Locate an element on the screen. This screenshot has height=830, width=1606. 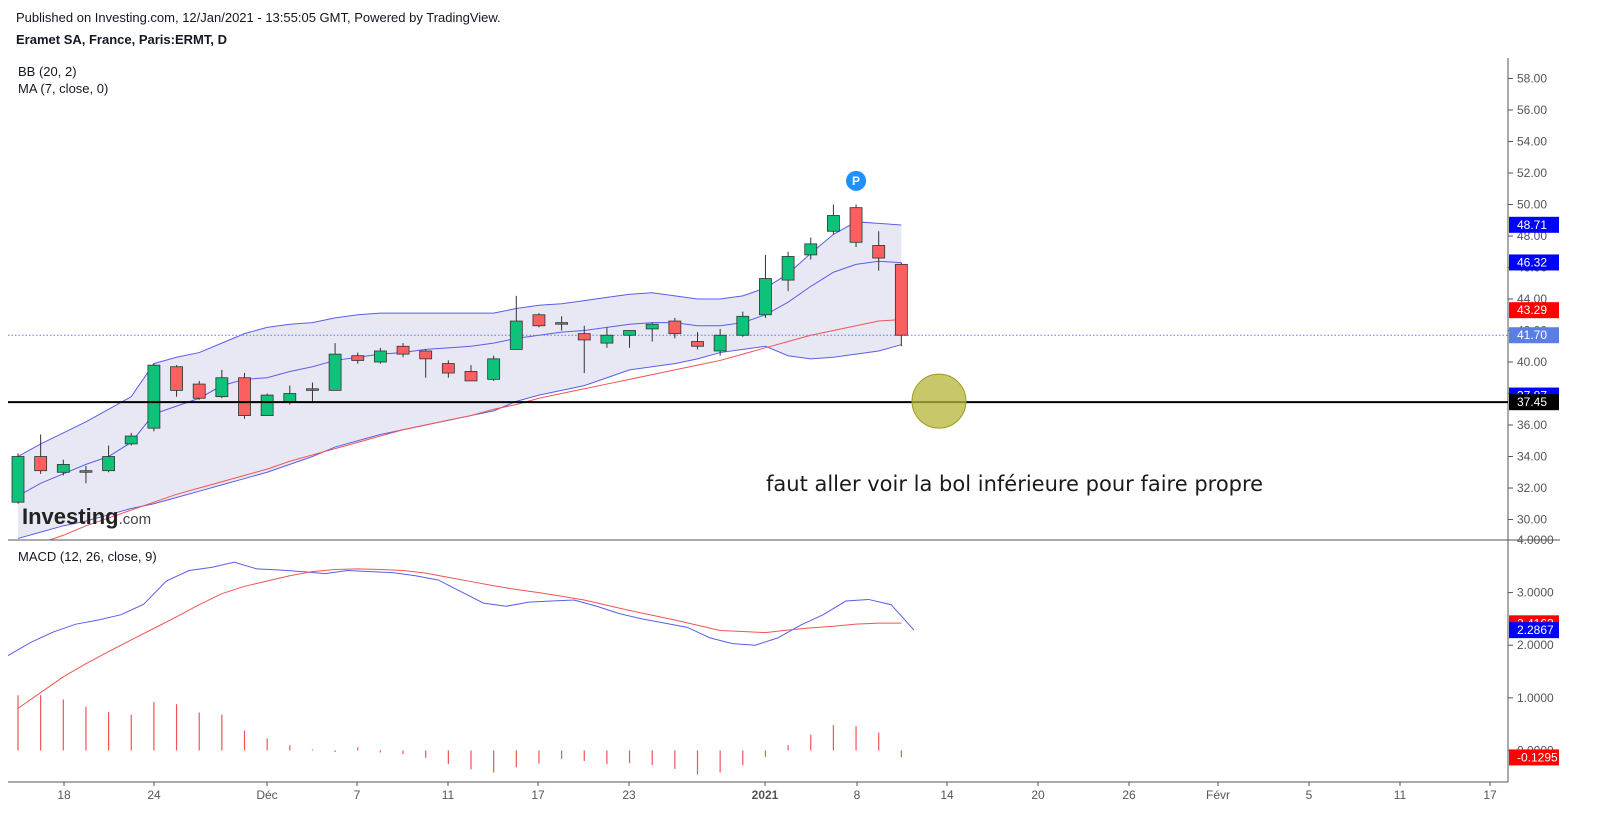
p-marker-icon is located at coordinates (856, 180).